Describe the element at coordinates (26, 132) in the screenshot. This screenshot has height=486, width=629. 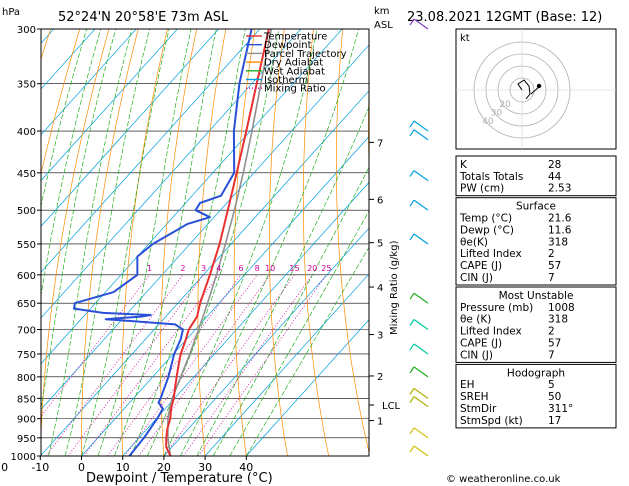
I see `pressure-tick-label: 400` at that location.